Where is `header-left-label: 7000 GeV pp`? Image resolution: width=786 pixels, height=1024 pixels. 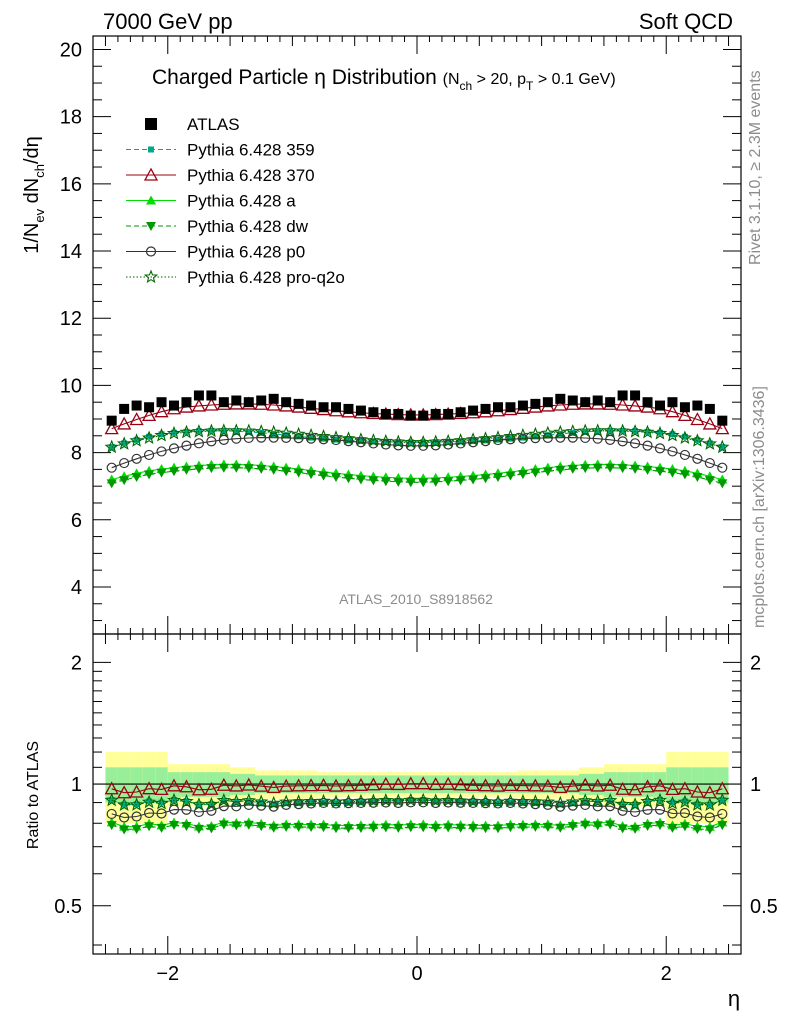
header-left-label: 7000 GeV pp is located at coordinates (168, 21).